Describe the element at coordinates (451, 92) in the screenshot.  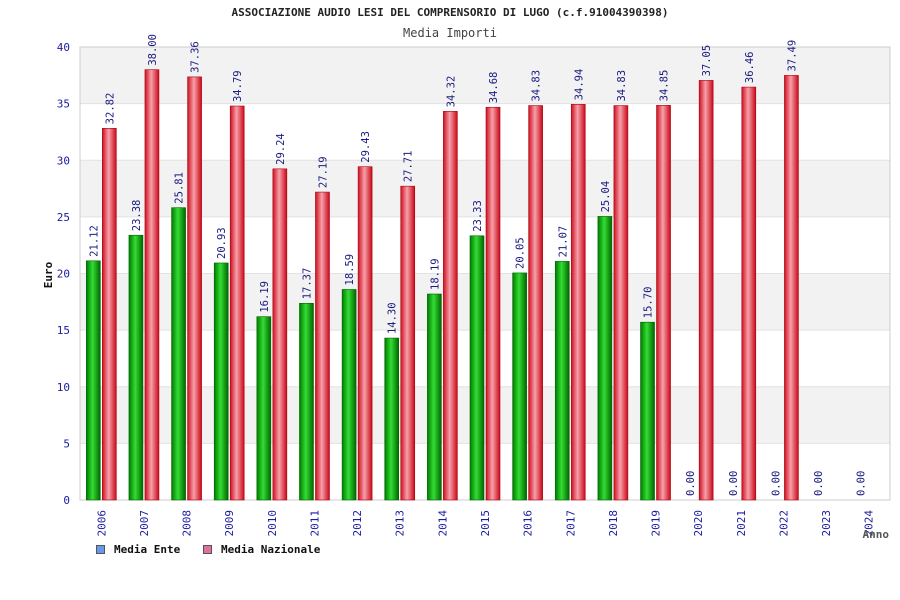
I see `data-label: 34.32` at that location.